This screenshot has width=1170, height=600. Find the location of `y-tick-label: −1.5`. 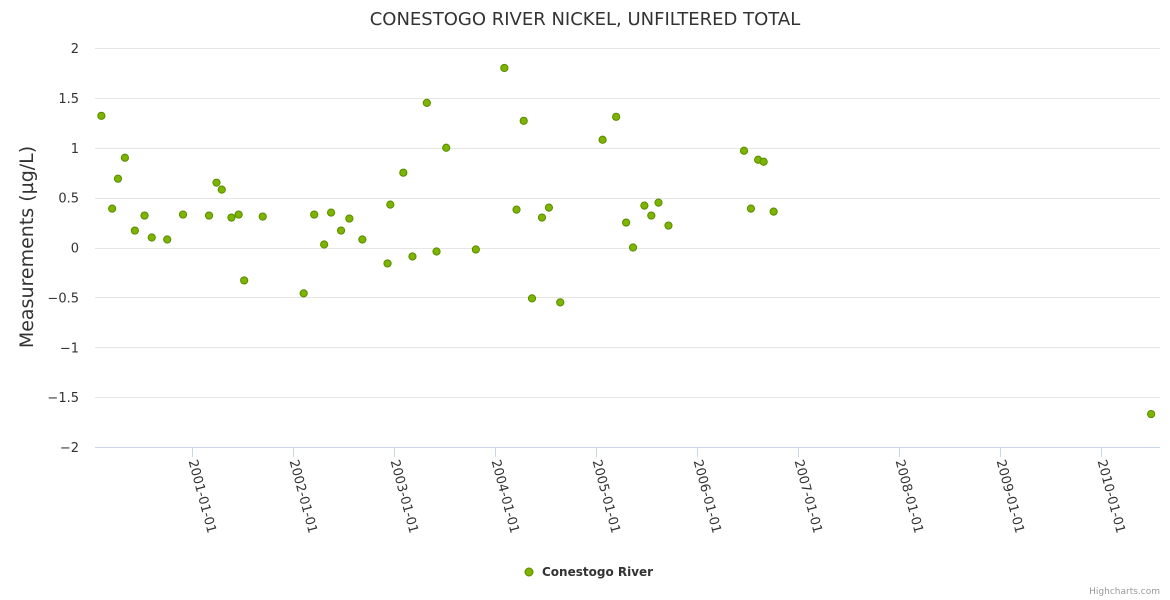

y-tick-label: −1.5 is located at coordinates (63, 398).